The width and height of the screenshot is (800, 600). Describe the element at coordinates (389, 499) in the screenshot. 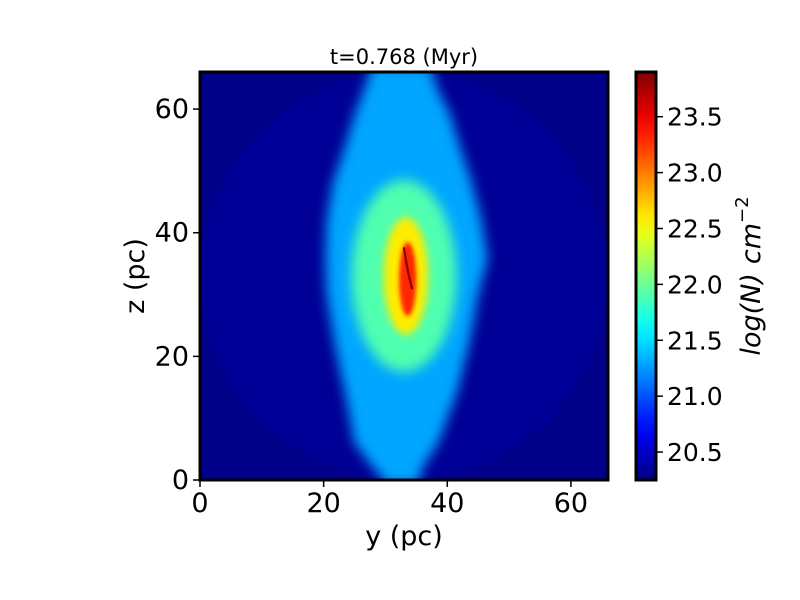

I see `x-axis: 0 20 40 60` at that location.